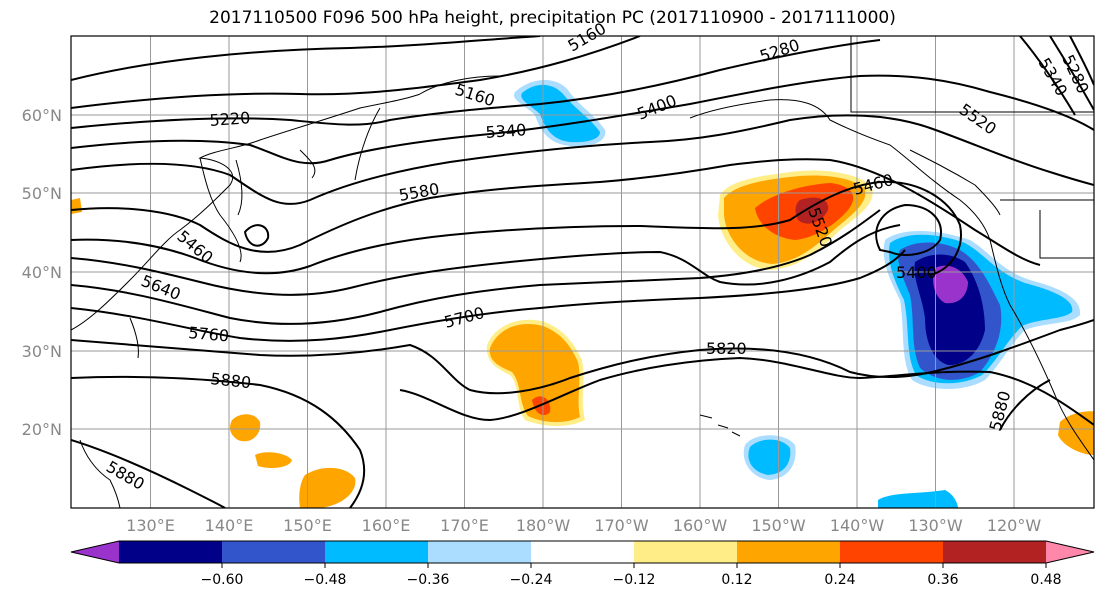 Image resolution: width=1105 pixels, height=601 pixels. I want to click on lon-label: 140°W, so click(857, 525).